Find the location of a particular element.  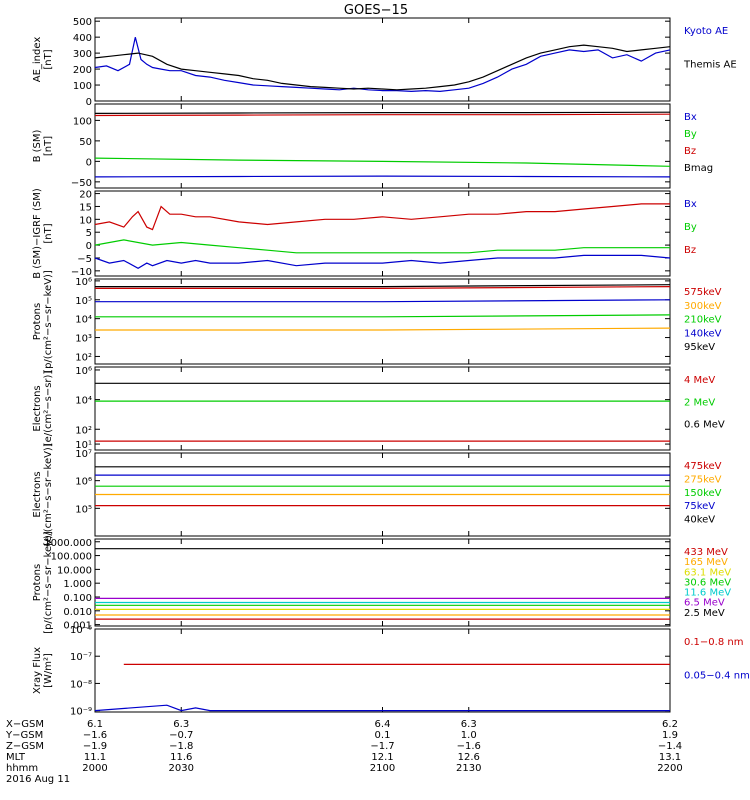

y-tick-label: 5 is located at coordinates (89, 233).